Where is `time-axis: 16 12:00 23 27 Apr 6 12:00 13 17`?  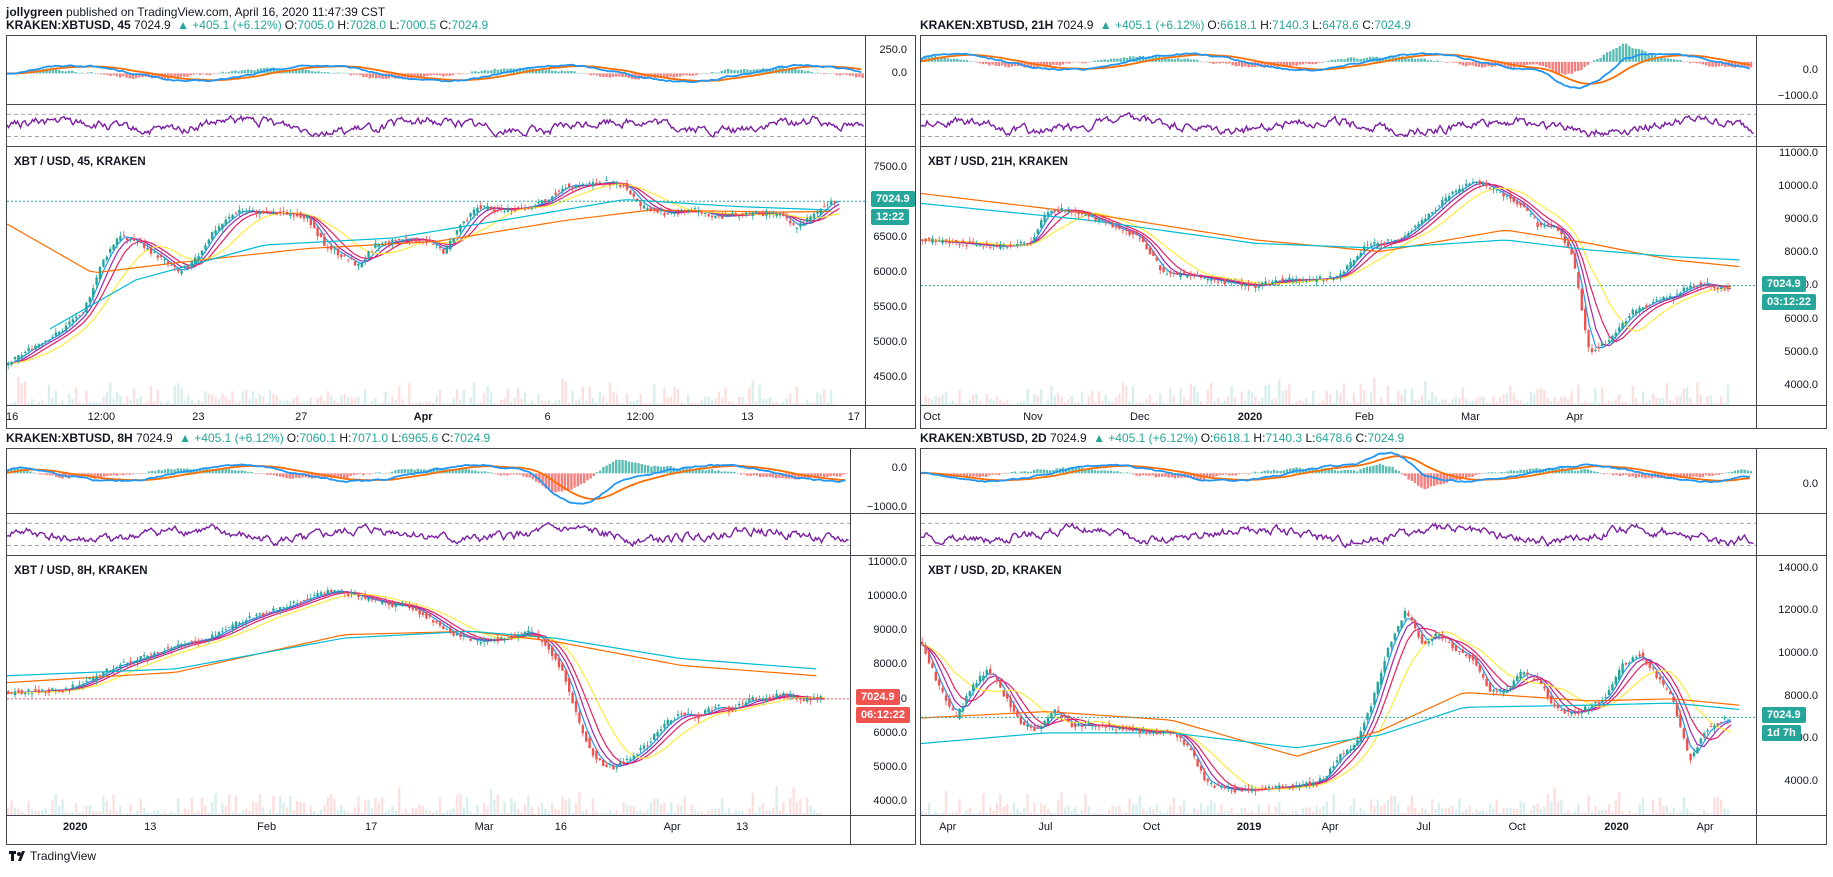
time-axis: 16 12:00 23 27 Apr 6 12:00 13 17 is located at coordinates (436, 417).